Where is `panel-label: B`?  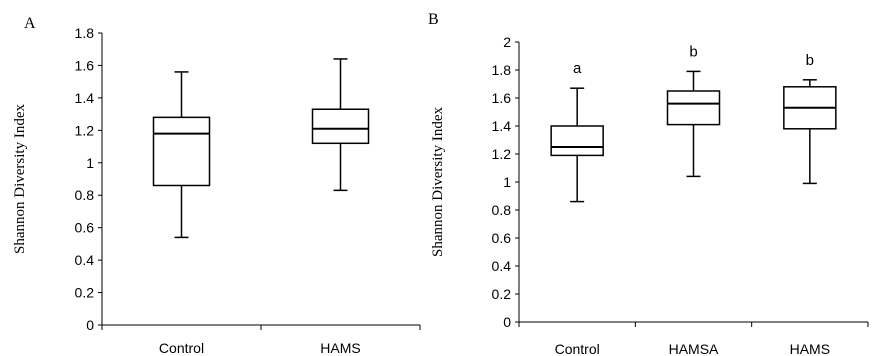
panel-label: B is located at coordinates (433, 19).